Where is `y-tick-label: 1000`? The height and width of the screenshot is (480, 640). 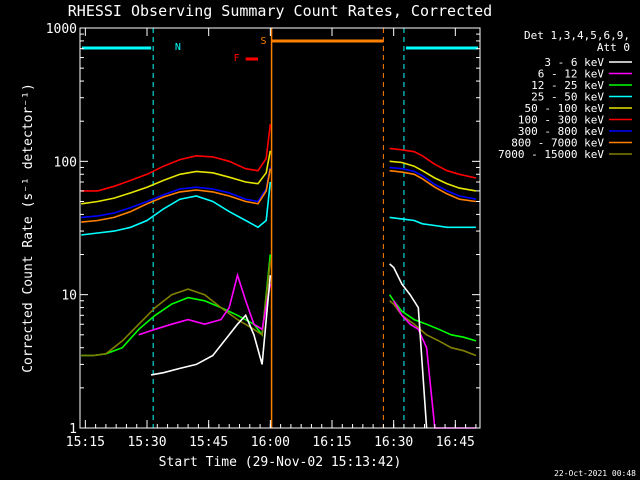
y-tick-label: 1000 is located at coordinates (61, 29).